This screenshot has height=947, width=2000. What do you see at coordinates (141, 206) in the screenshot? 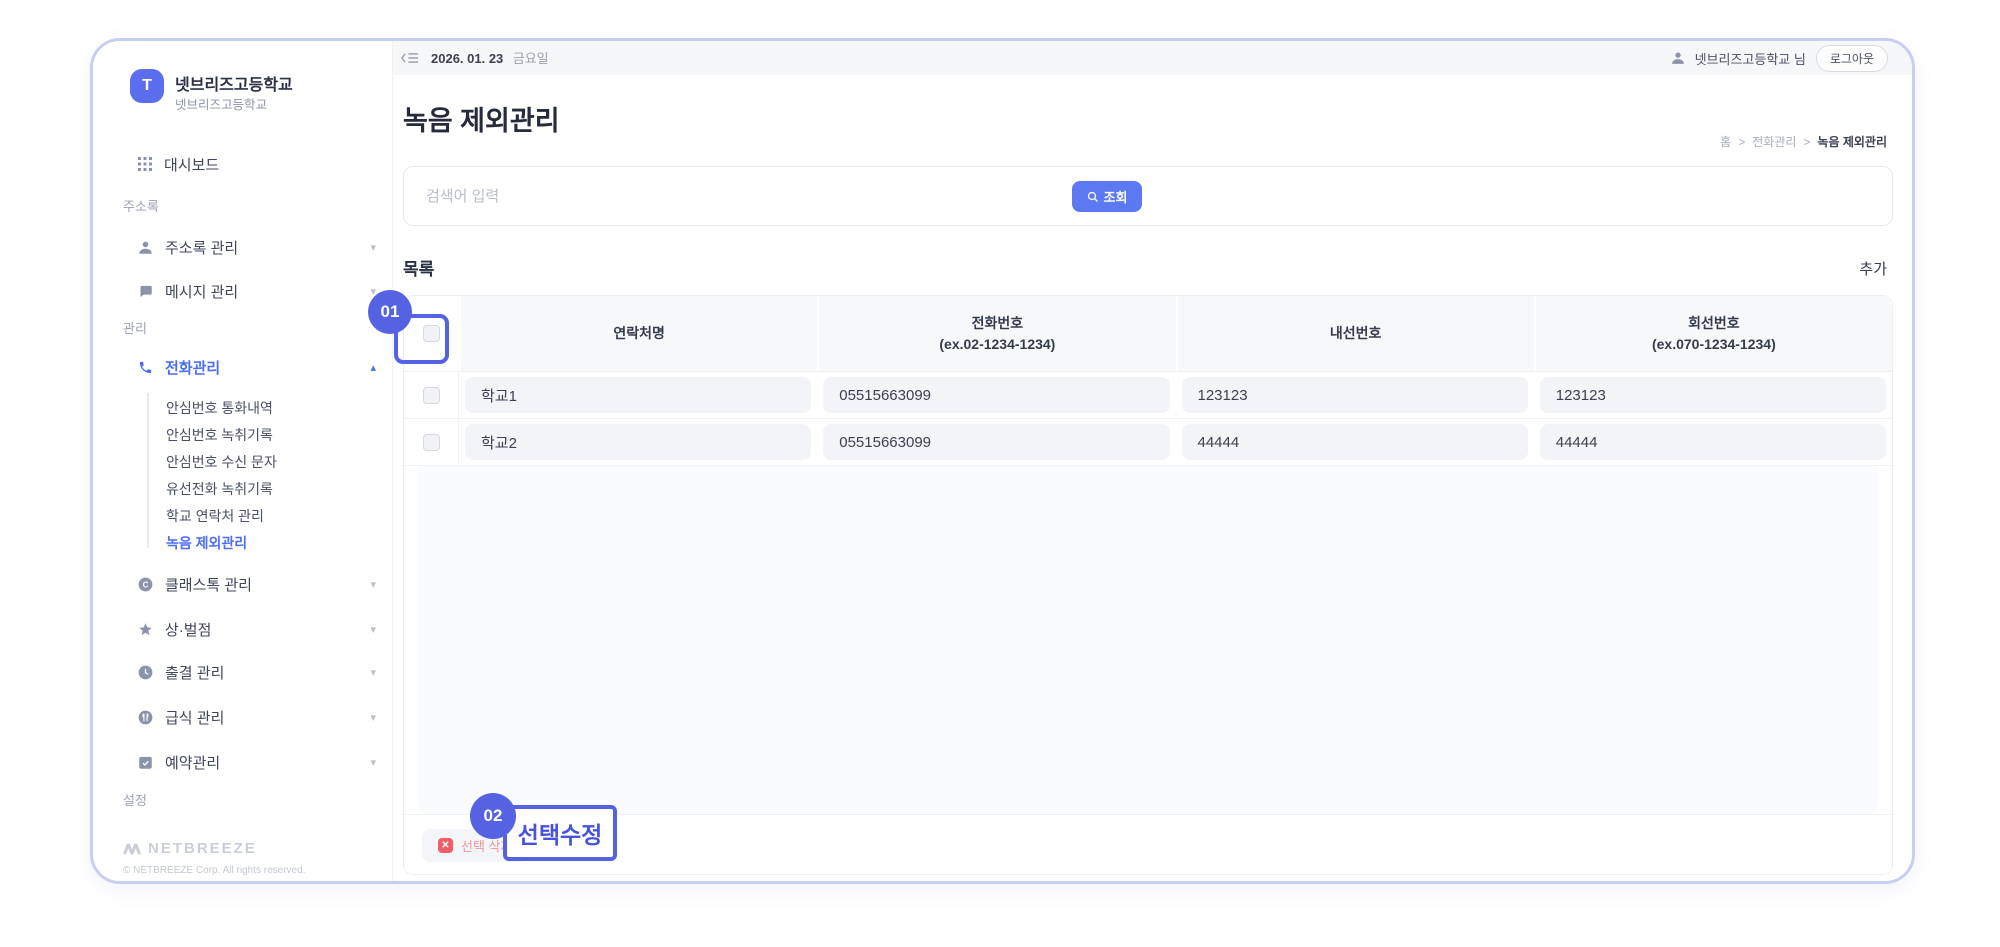
I see `sidebar-section-addressbook: 주소록` at bounding box center [141, 206].